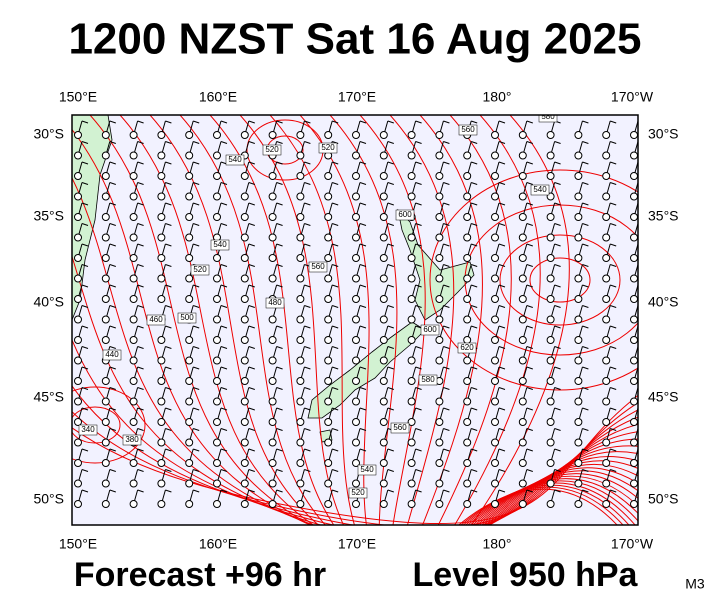  I want to click on contour-label: 500, so click(187, 317).